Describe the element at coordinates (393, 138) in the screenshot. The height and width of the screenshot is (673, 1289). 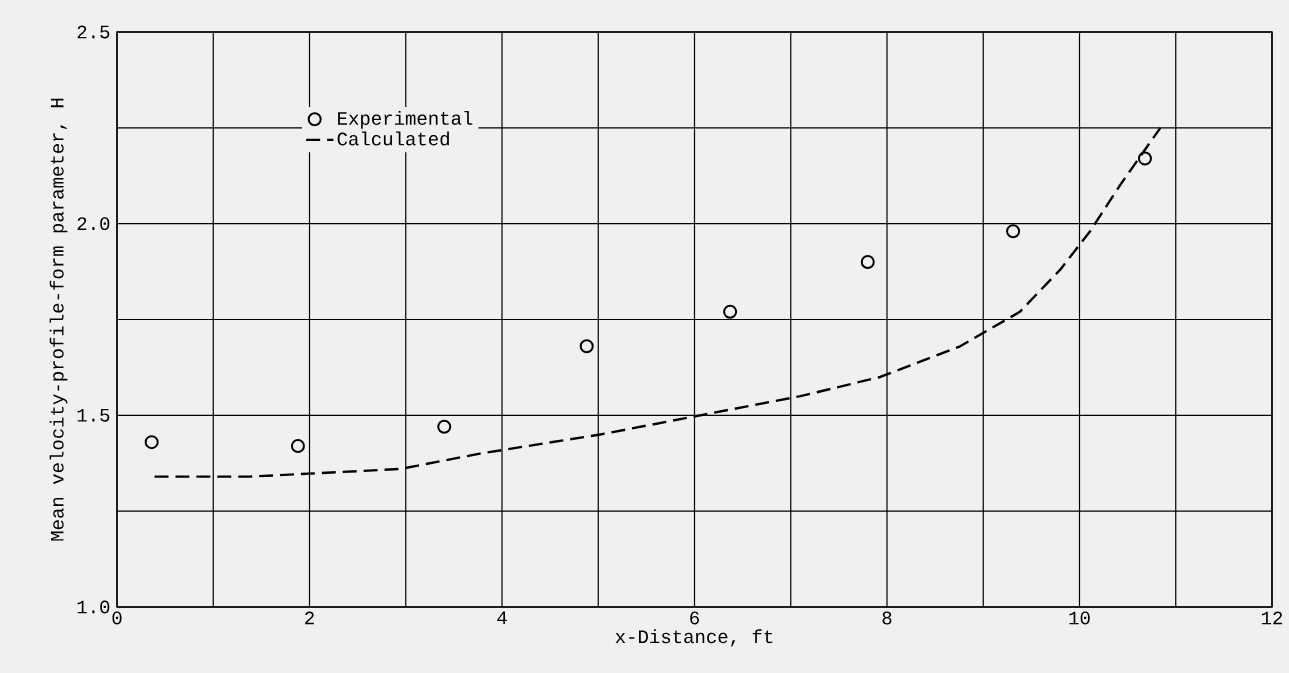
I see `legend-label: Calculated` at that location.